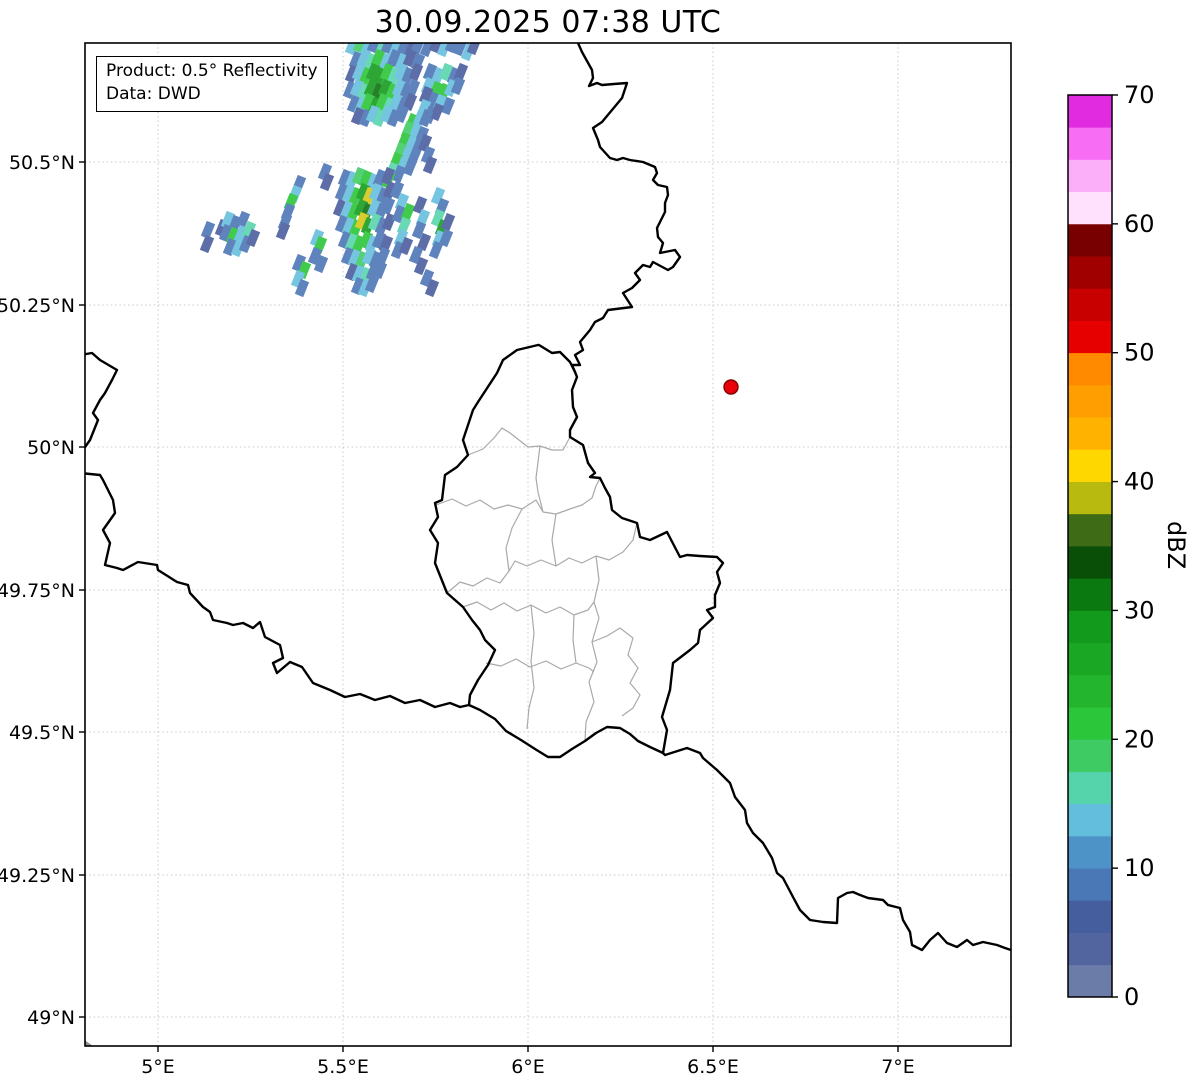 The height and width of the screenshot is (1081, 1202). What do you see at coordinates (51, 1018) in the screenshot?
I see `y-tick-label: 49°N` at bounding box center [51, 1018].